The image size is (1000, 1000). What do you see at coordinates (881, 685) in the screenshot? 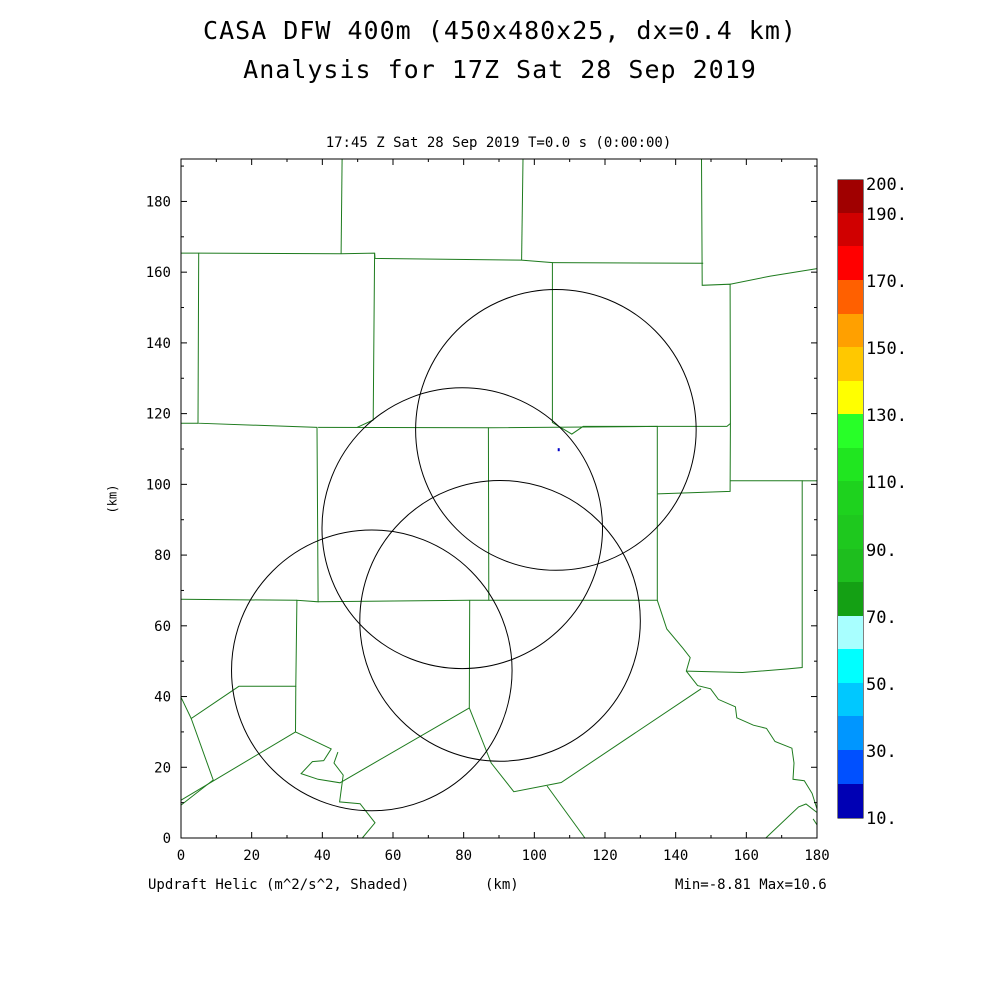
I see `color-bar-label: 50.` at bounding box center [881, 685].